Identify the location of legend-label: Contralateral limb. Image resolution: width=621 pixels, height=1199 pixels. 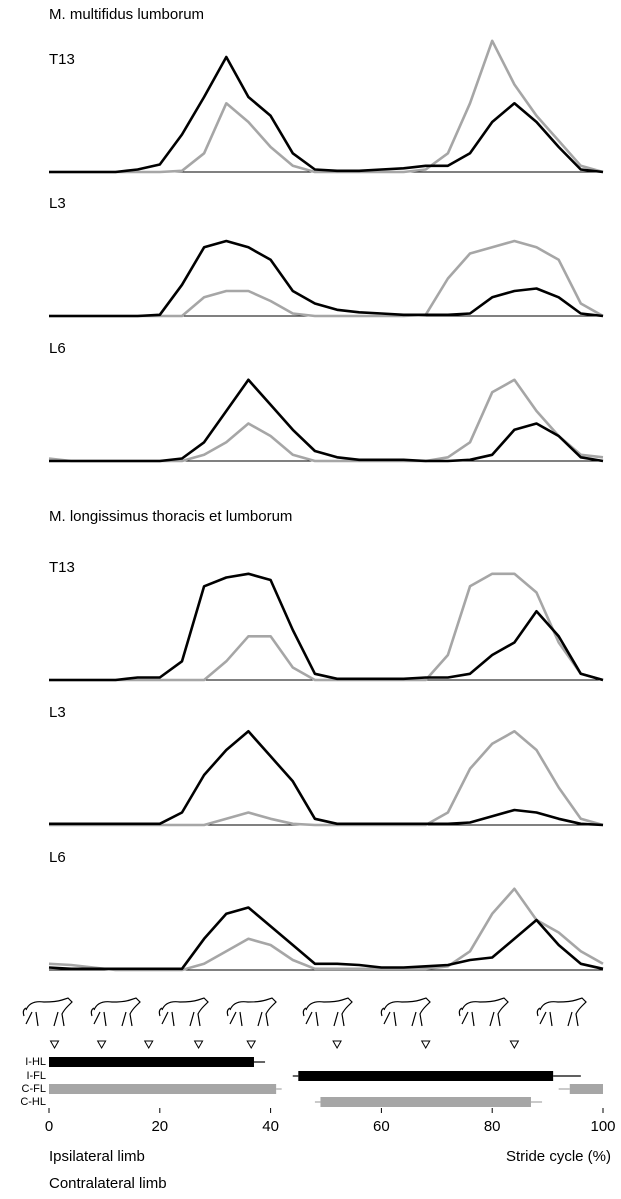
(108, 1183).